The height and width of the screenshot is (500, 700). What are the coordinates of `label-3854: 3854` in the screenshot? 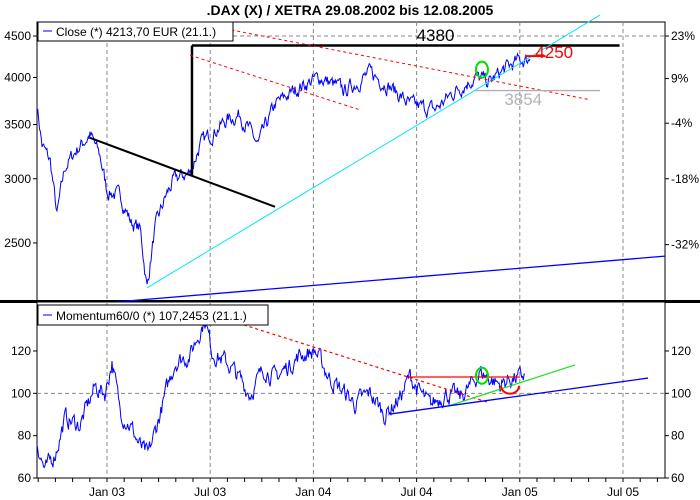 It's located at (523, 99).